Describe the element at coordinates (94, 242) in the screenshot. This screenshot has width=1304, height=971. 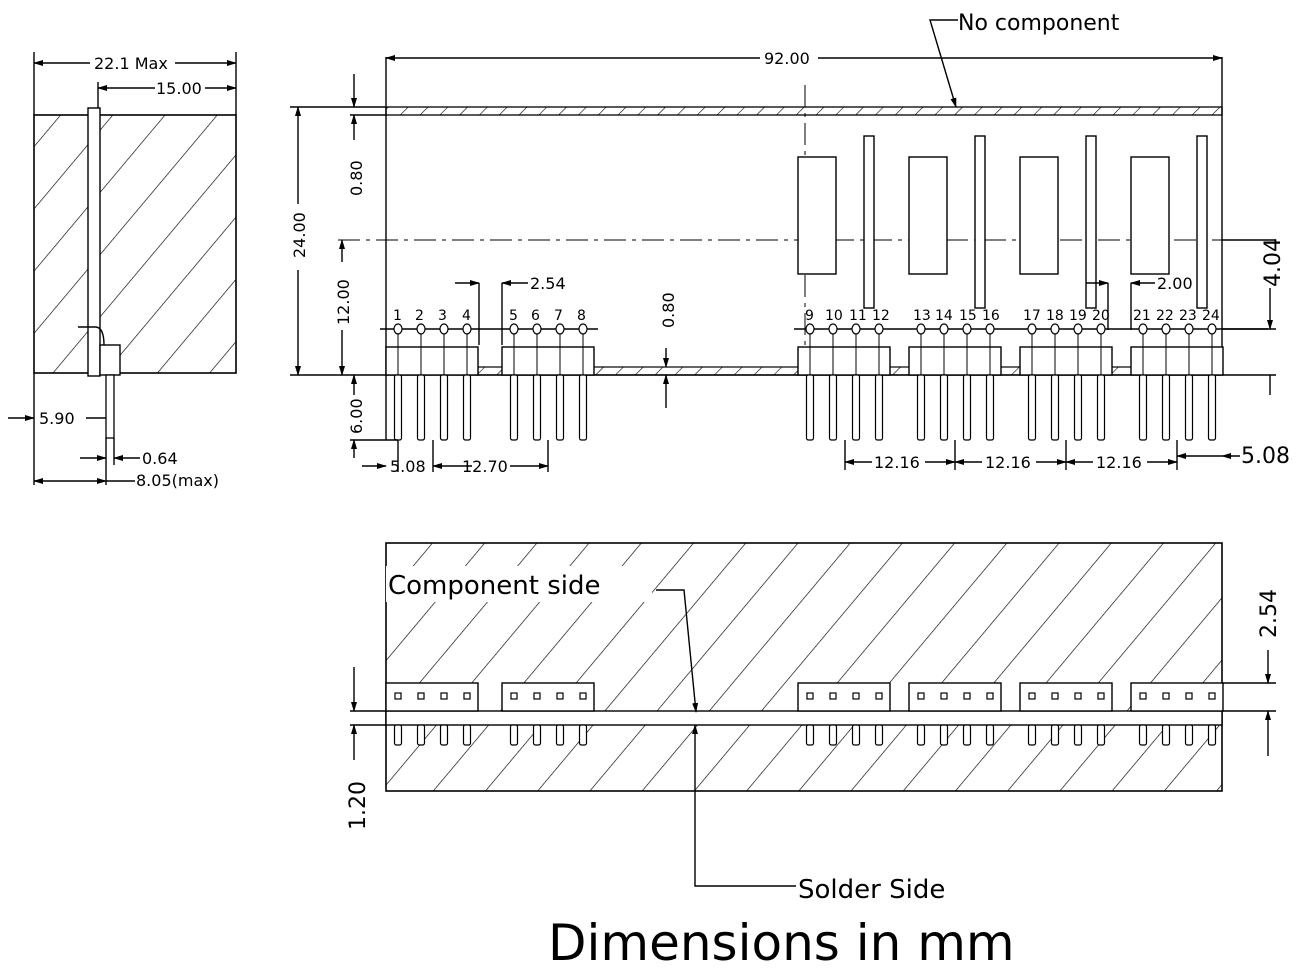
I see `side-view-pcb` at that location.